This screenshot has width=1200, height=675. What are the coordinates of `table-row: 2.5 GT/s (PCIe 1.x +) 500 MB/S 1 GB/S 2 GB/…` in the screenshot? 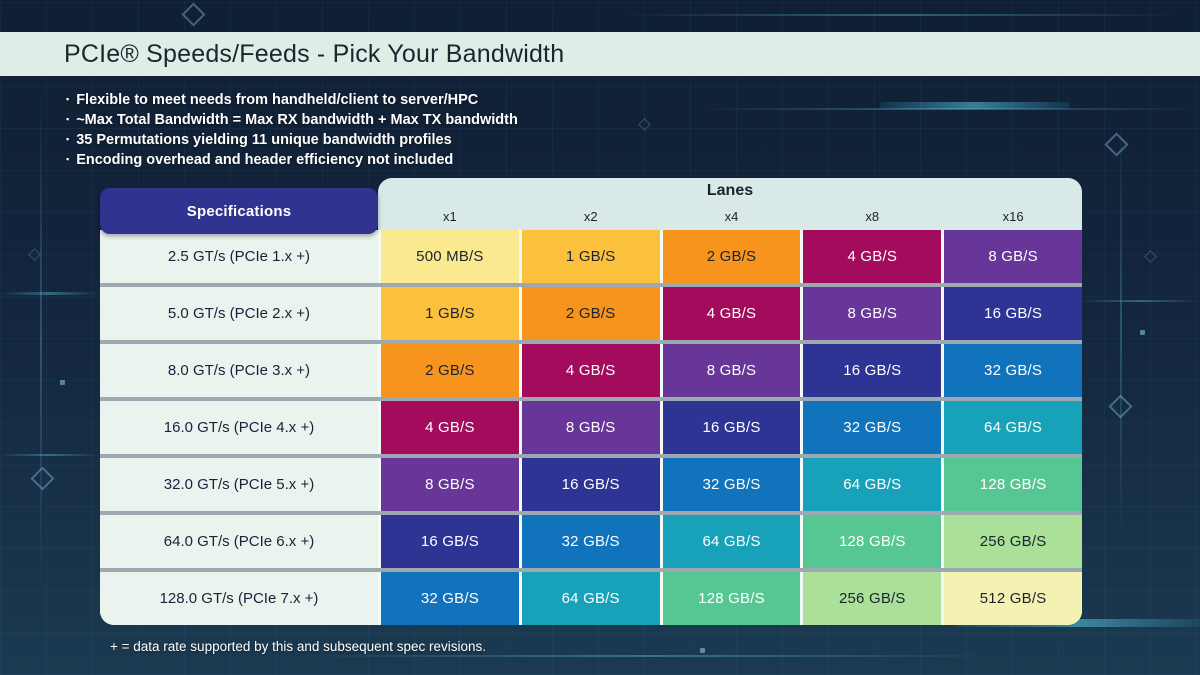 It's located at (591, 256).